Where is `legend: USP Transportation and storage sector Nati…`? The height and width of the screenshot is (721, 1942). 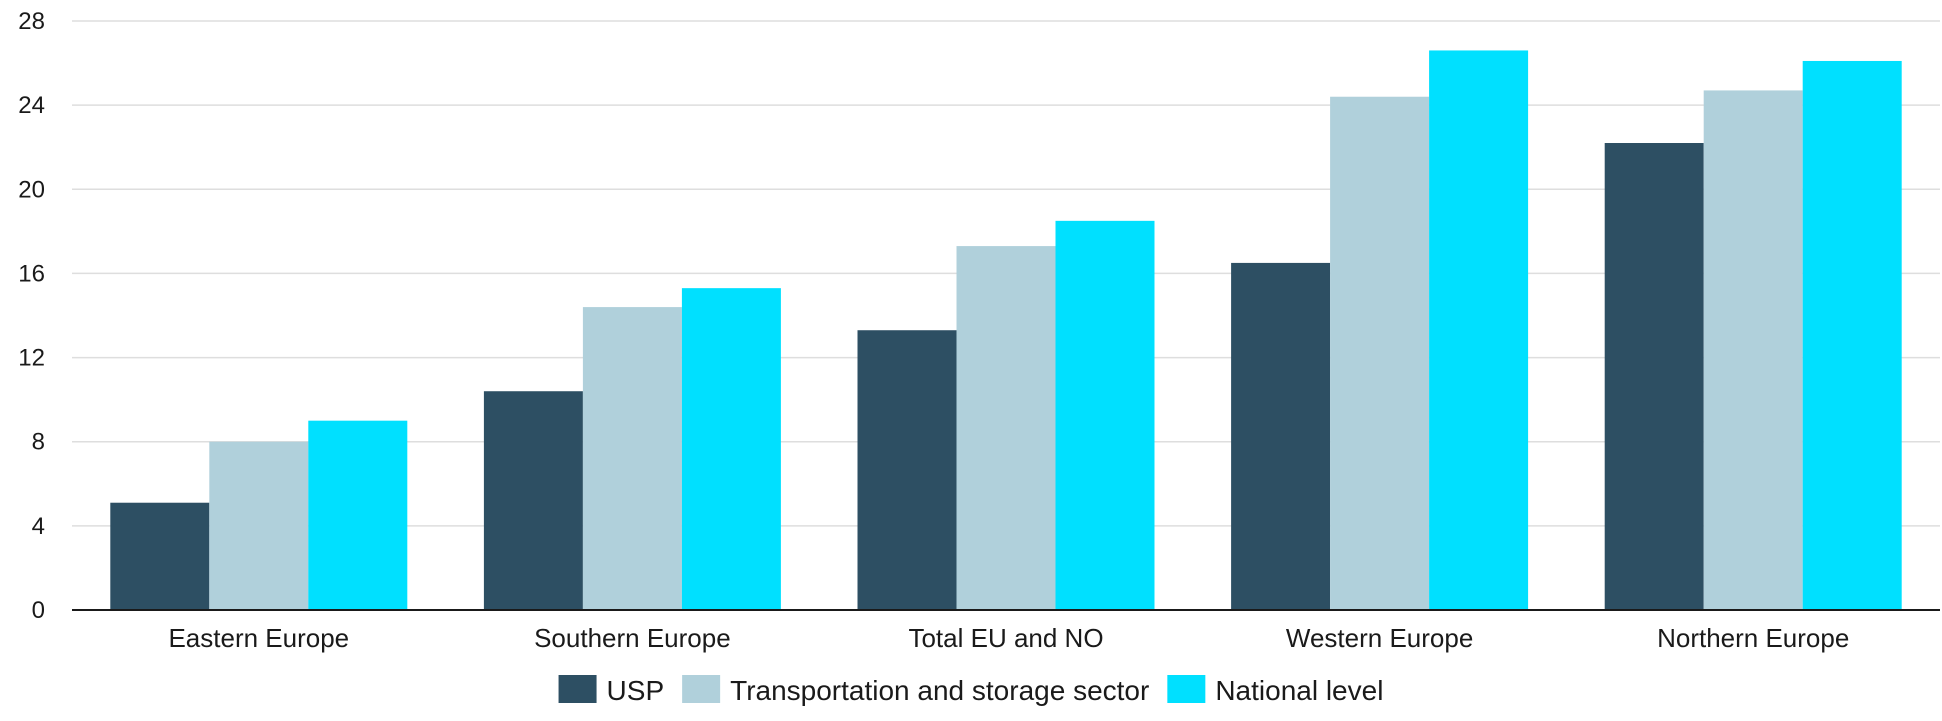
legend: USP Transportation and storage sector Nati… is located at coordinates (970, 690).